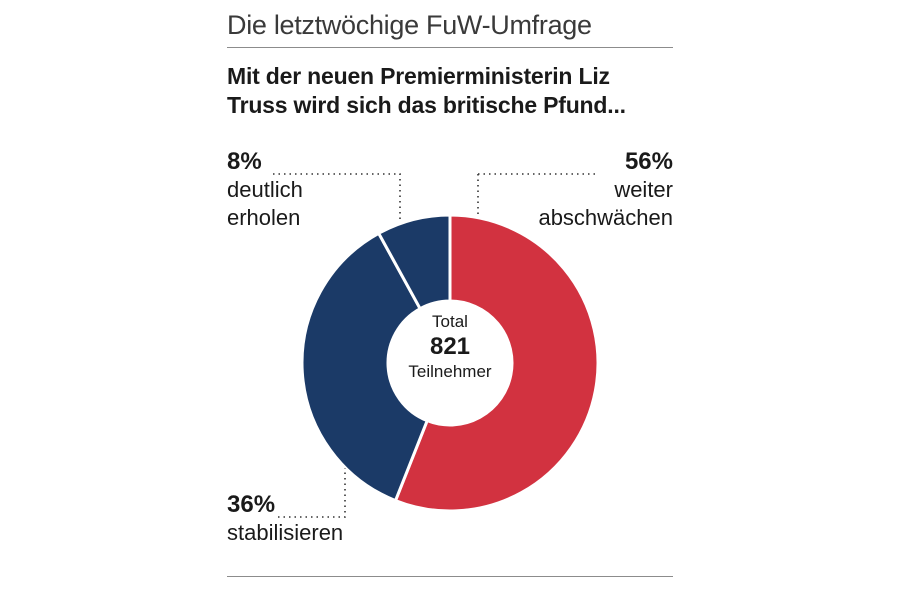 The height and width of the screenshot is (603, 900). I want to click on text-deutlich-erholen: deutlich erholen, so click(265, 203).